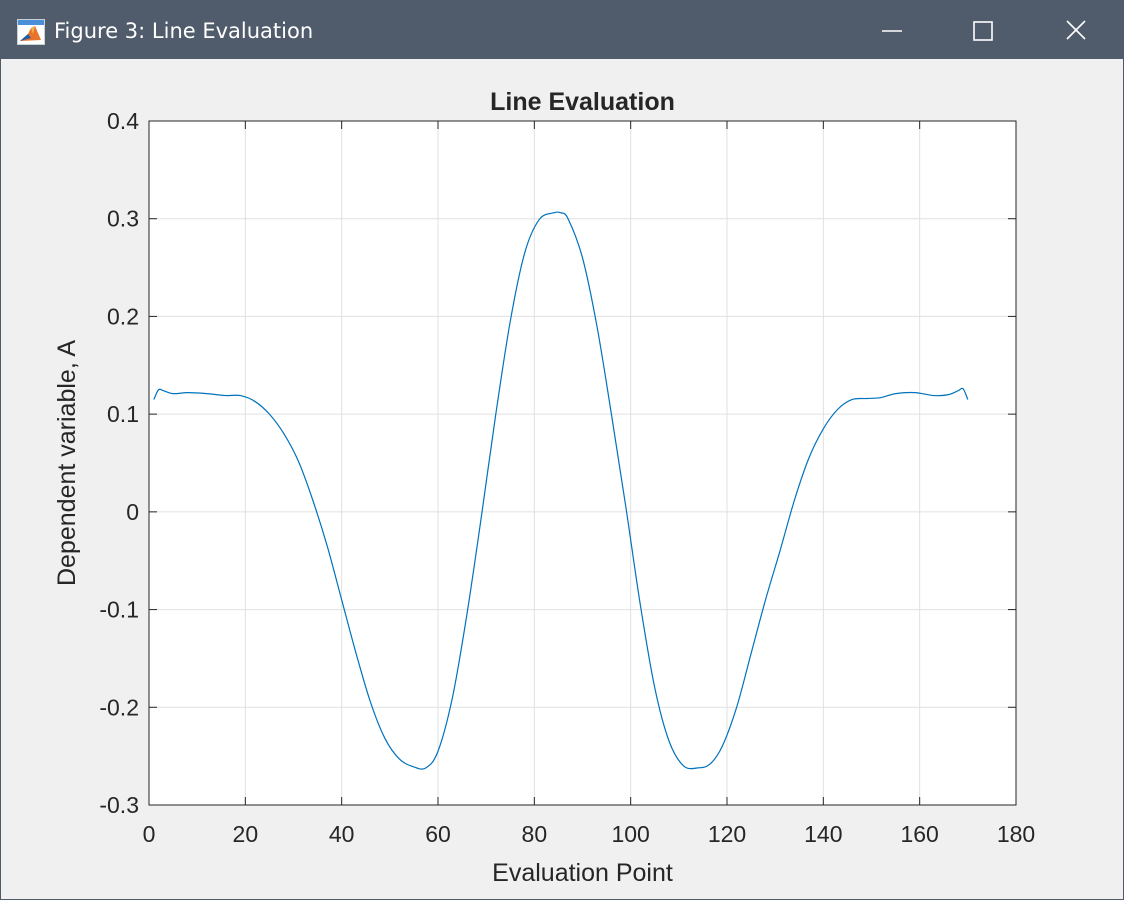  I want to click on y-tick-label: 0, so click(132, 512).